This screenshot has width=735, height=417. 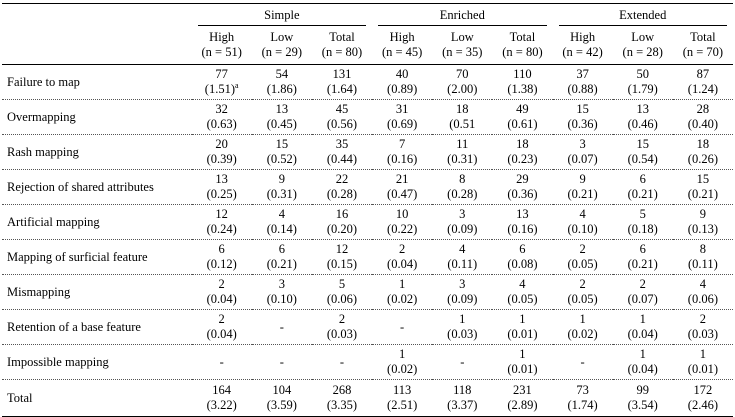 I want to click on cell-mean: (0.11), so click(x=703, y=264).